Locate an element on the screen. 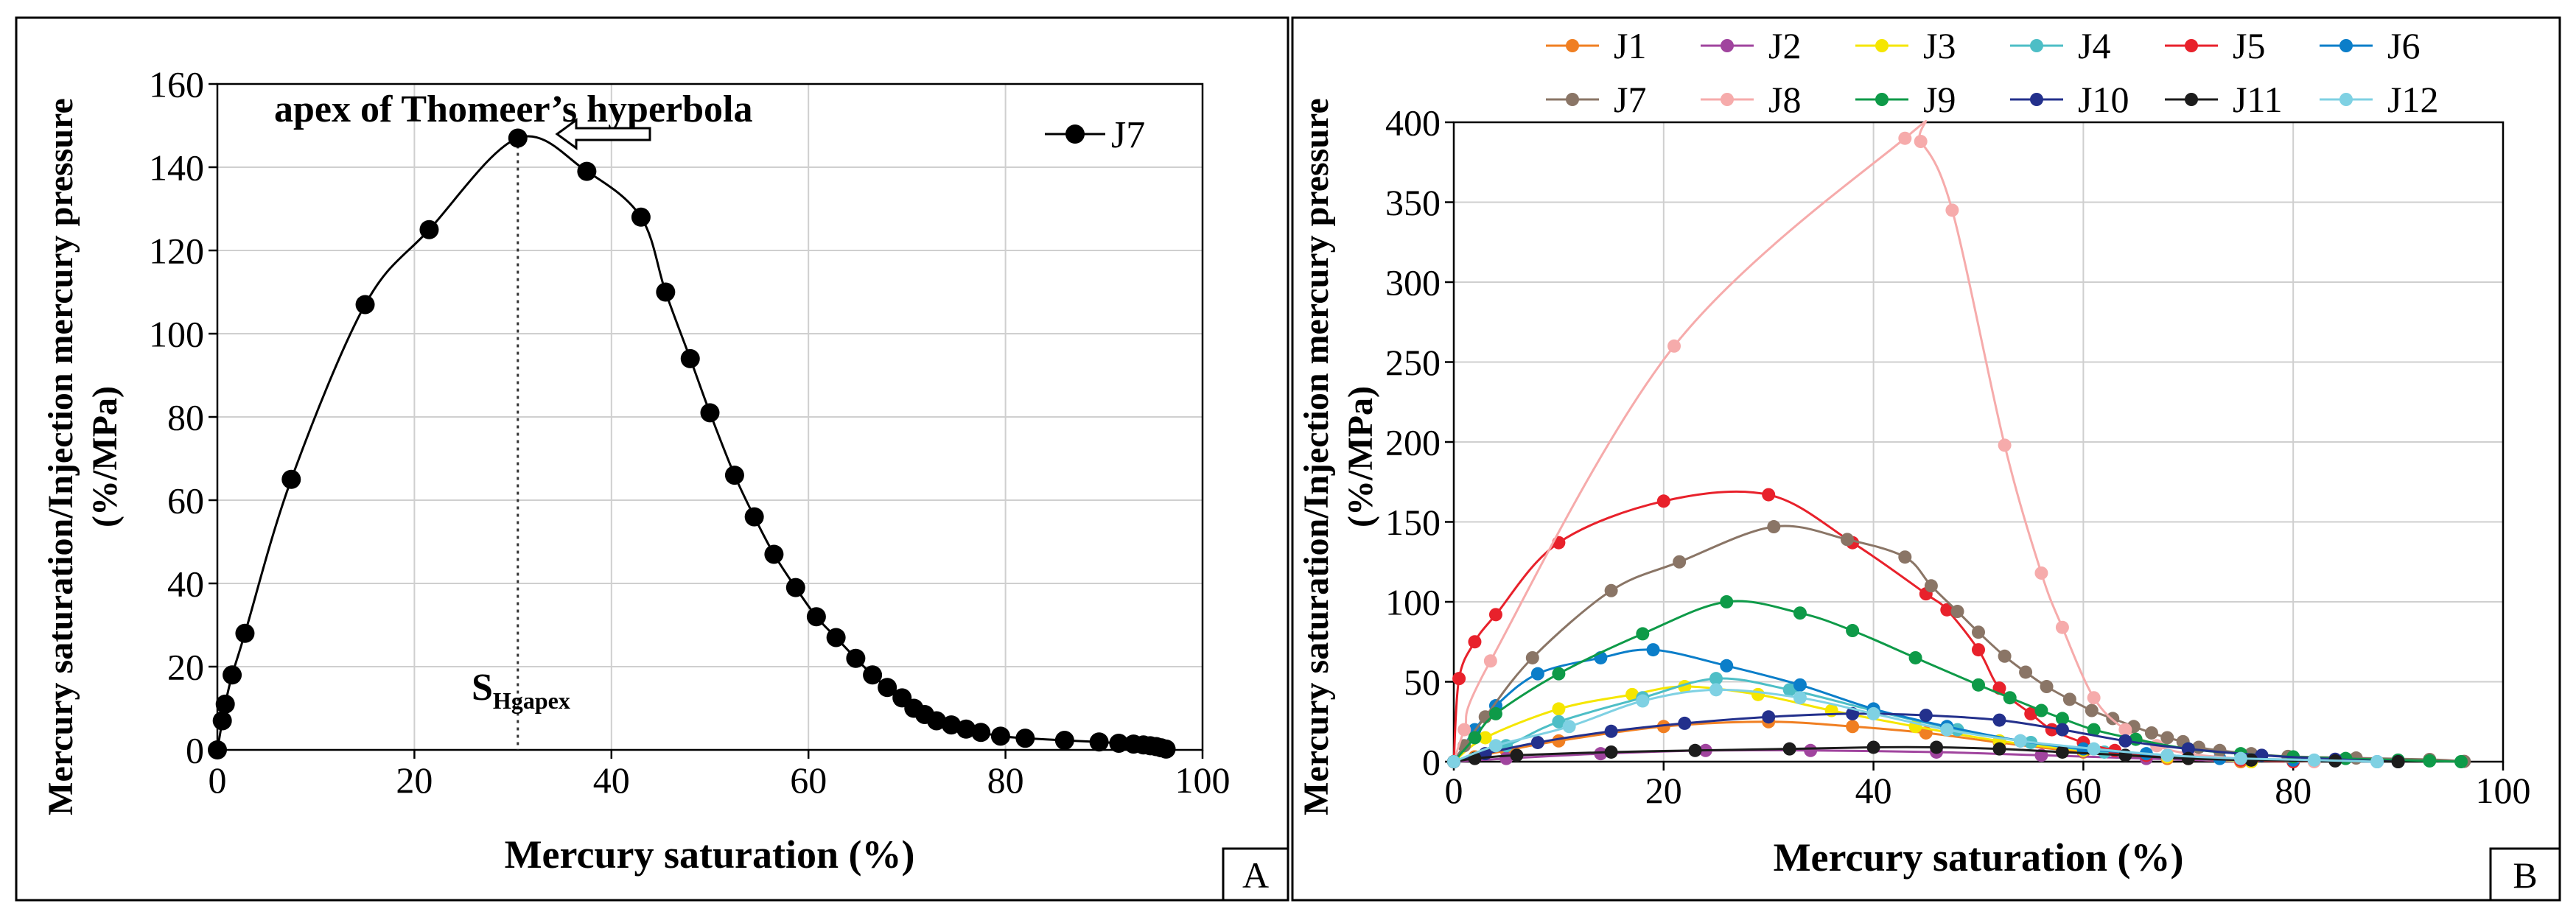 Image resolution: width=2576 pixels, height=923 pixels. y-tick-label-120: 120 is located at coordinates (176, 251).